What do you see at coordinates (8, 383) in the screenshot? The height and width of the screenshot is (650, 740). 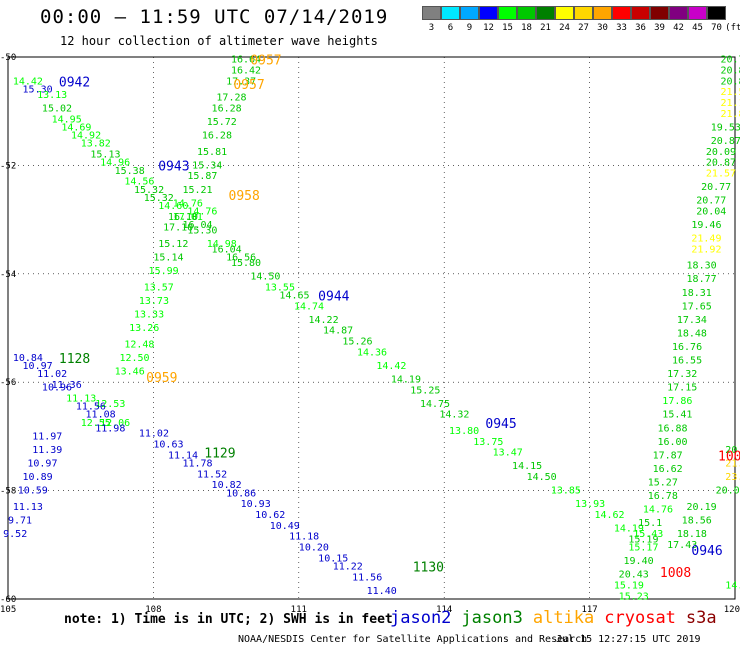 I see `y-tick-label: -56` at bounding box center [8, 383].